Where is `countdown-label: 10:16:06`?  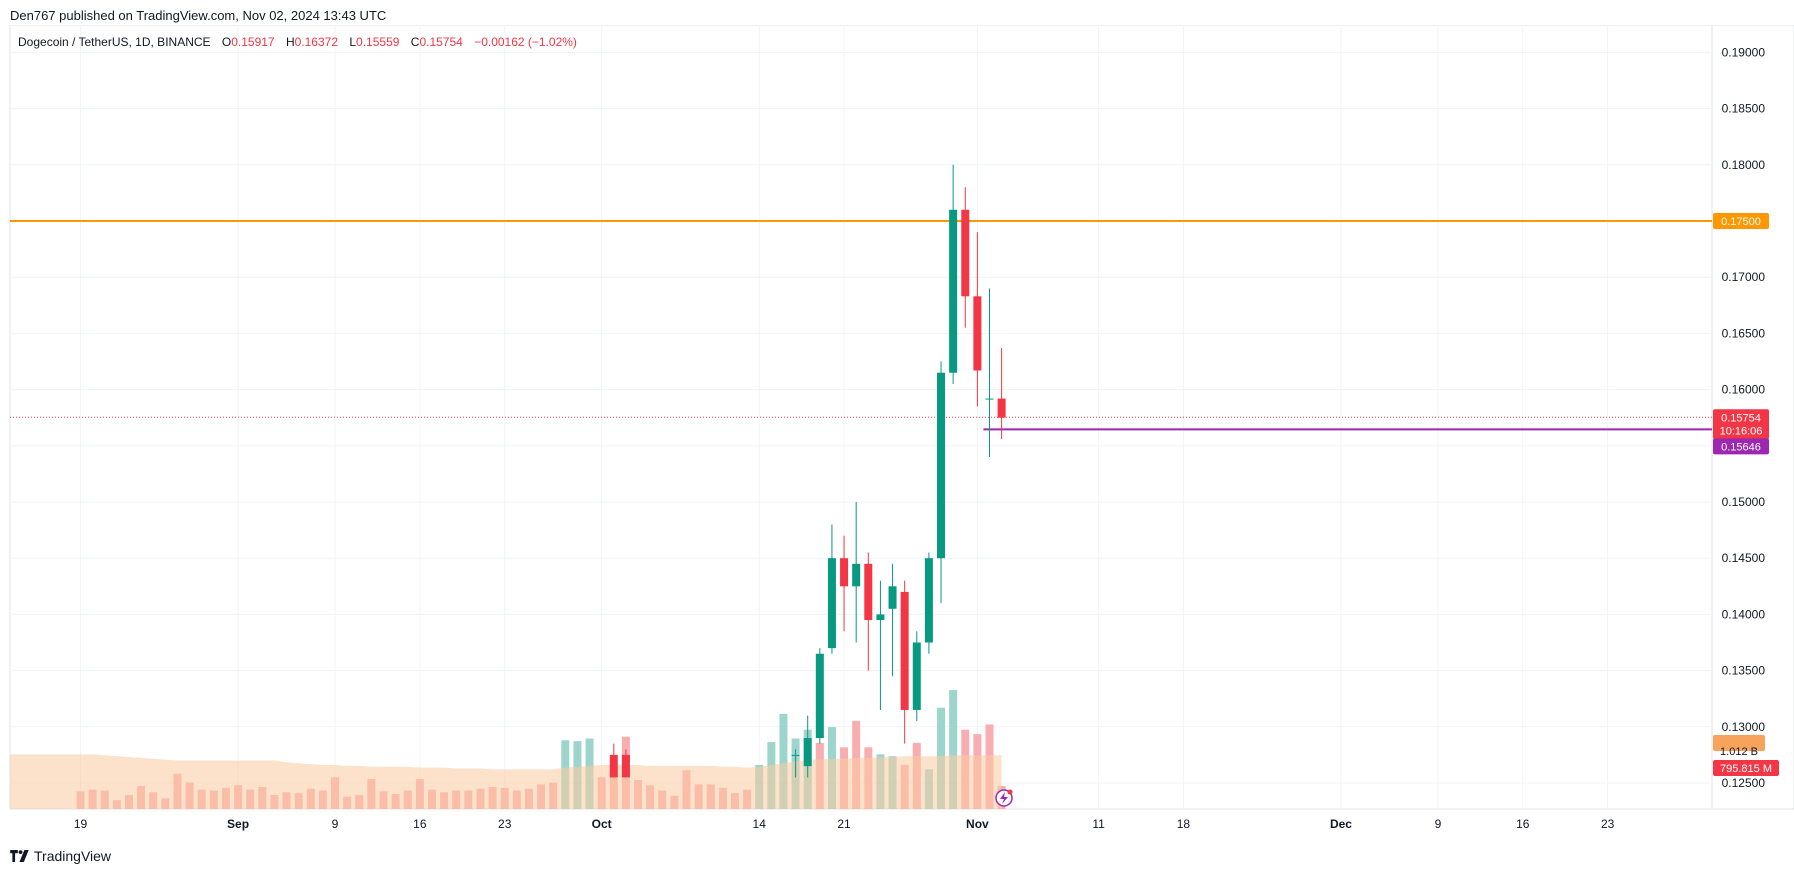 countdown-label: 10:16:06 is located at coordinates (1741, 431).